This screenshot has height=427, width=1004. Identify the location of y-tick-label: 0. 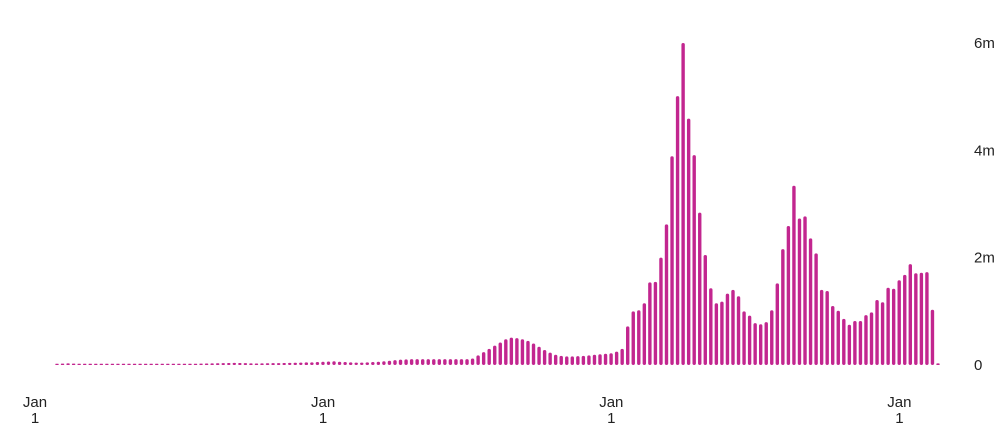
(978, 365).